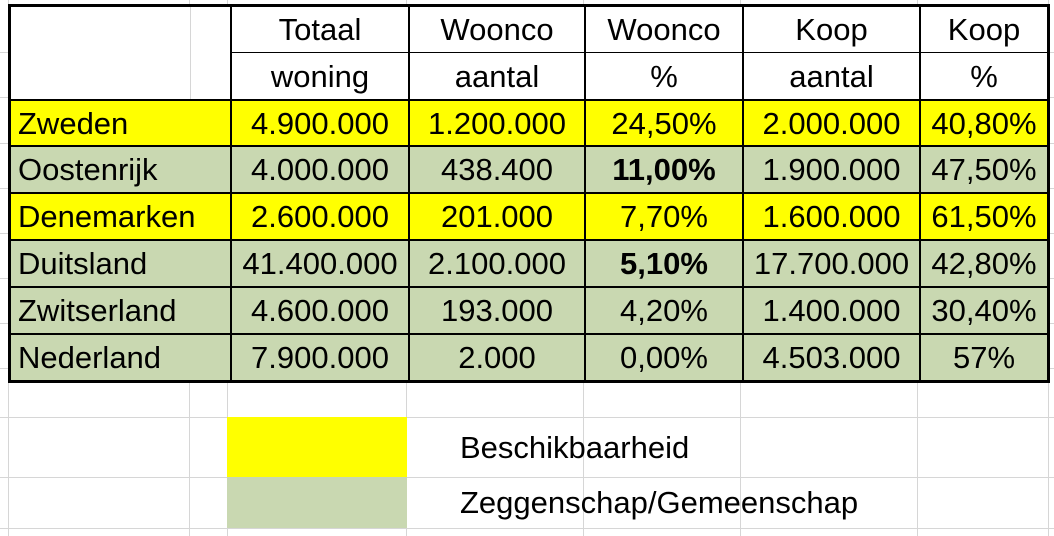 The image size is (1054, 536). Describe the element at coordinates (830, 169) in the screenshot. I see `cell-koop-aantal: 1.900.000` at that location.